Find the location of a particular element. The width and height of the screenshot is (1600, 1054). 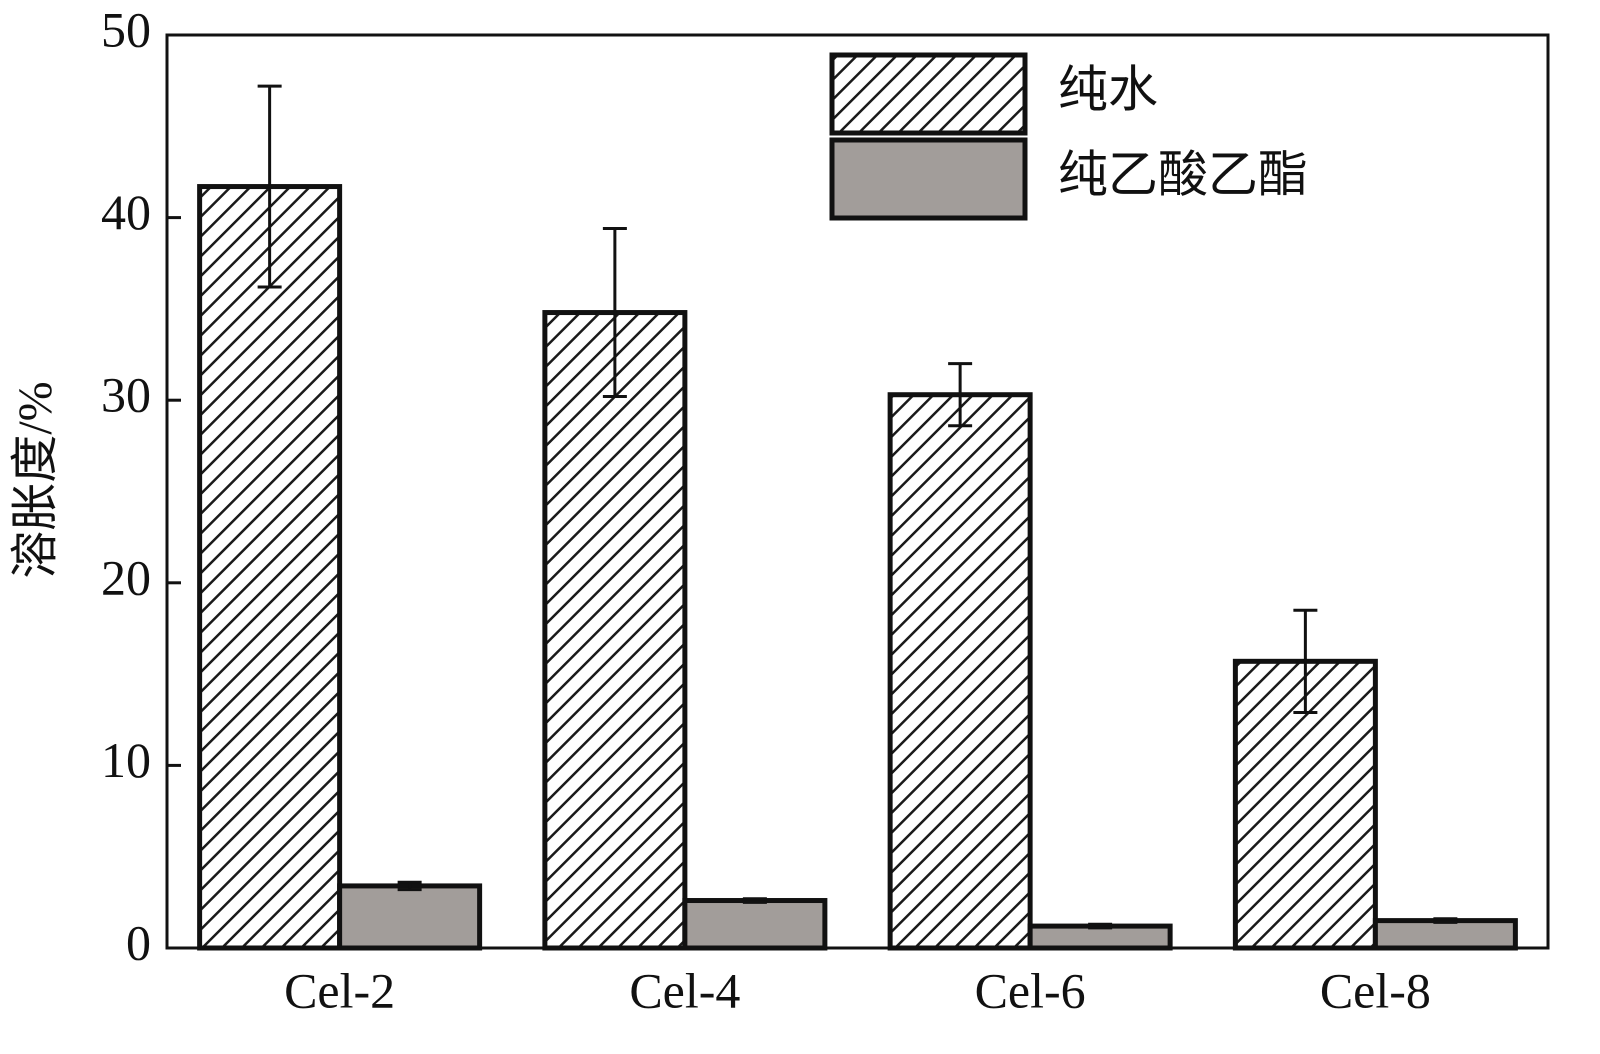

y-tick-label: 20 is located at coordinates (126, 577).